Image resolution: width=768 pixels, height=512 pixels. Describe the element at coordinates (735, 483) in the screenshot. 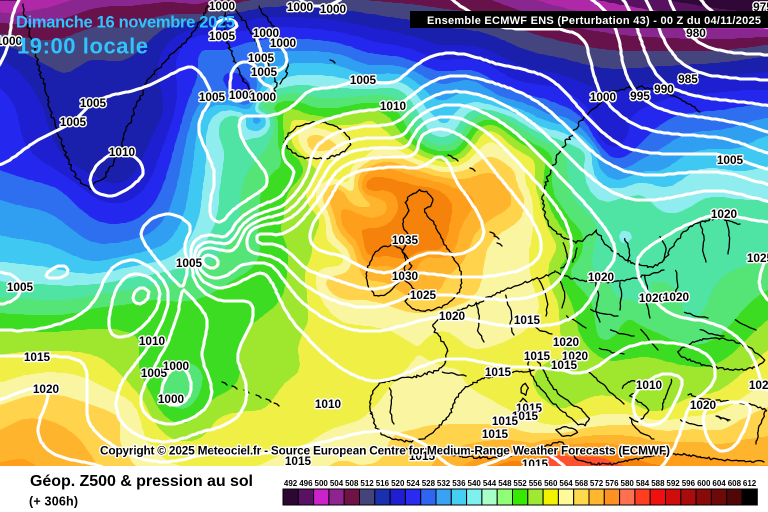

I see `svg-text: 608` at that location.